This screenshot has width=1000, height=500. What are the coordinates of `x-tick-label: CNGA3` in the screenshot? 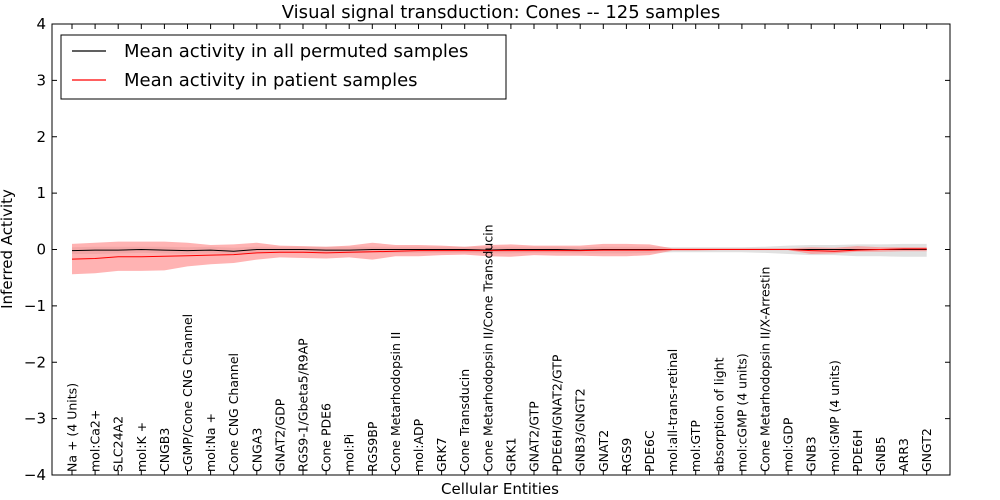 It's located at (256, 450).